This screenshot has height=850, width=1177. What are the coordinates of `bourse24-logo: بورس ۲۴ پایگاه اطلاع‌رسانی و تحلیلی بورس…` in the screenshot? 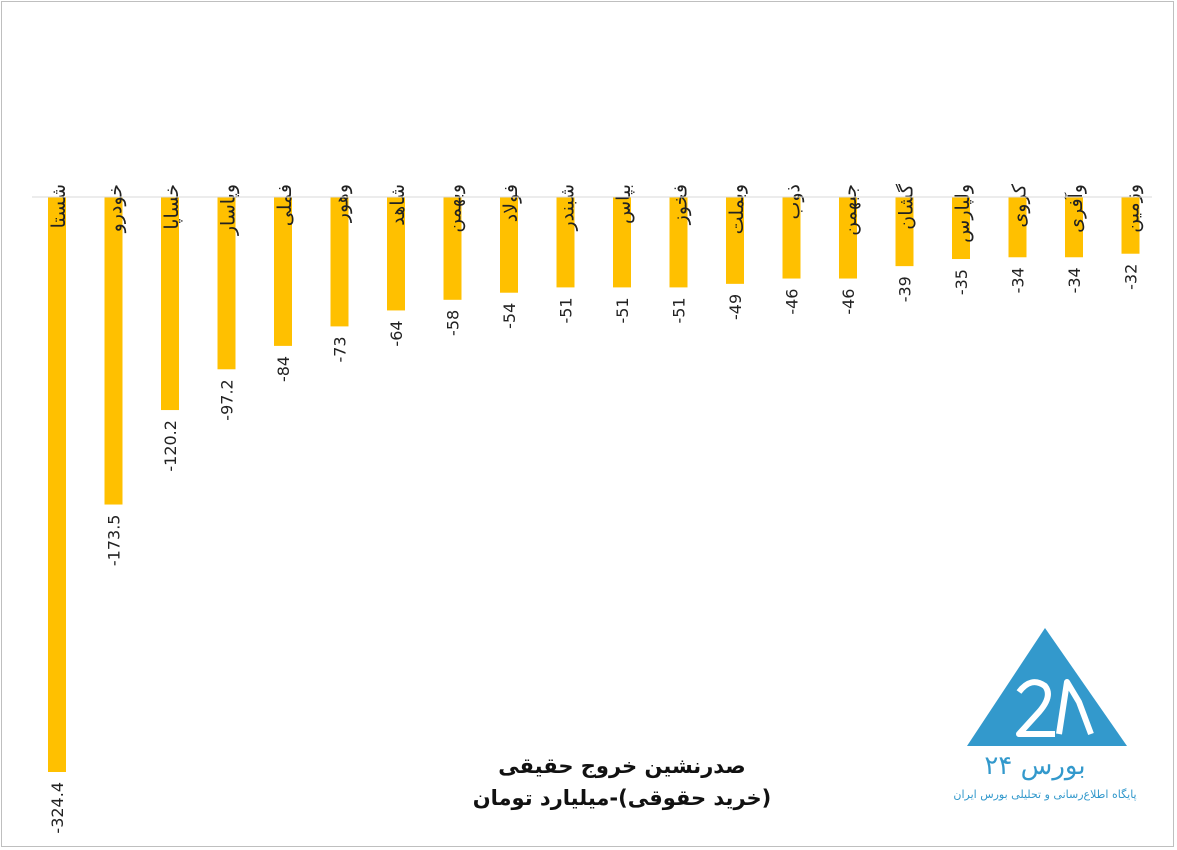 It's located at (1044, 717).